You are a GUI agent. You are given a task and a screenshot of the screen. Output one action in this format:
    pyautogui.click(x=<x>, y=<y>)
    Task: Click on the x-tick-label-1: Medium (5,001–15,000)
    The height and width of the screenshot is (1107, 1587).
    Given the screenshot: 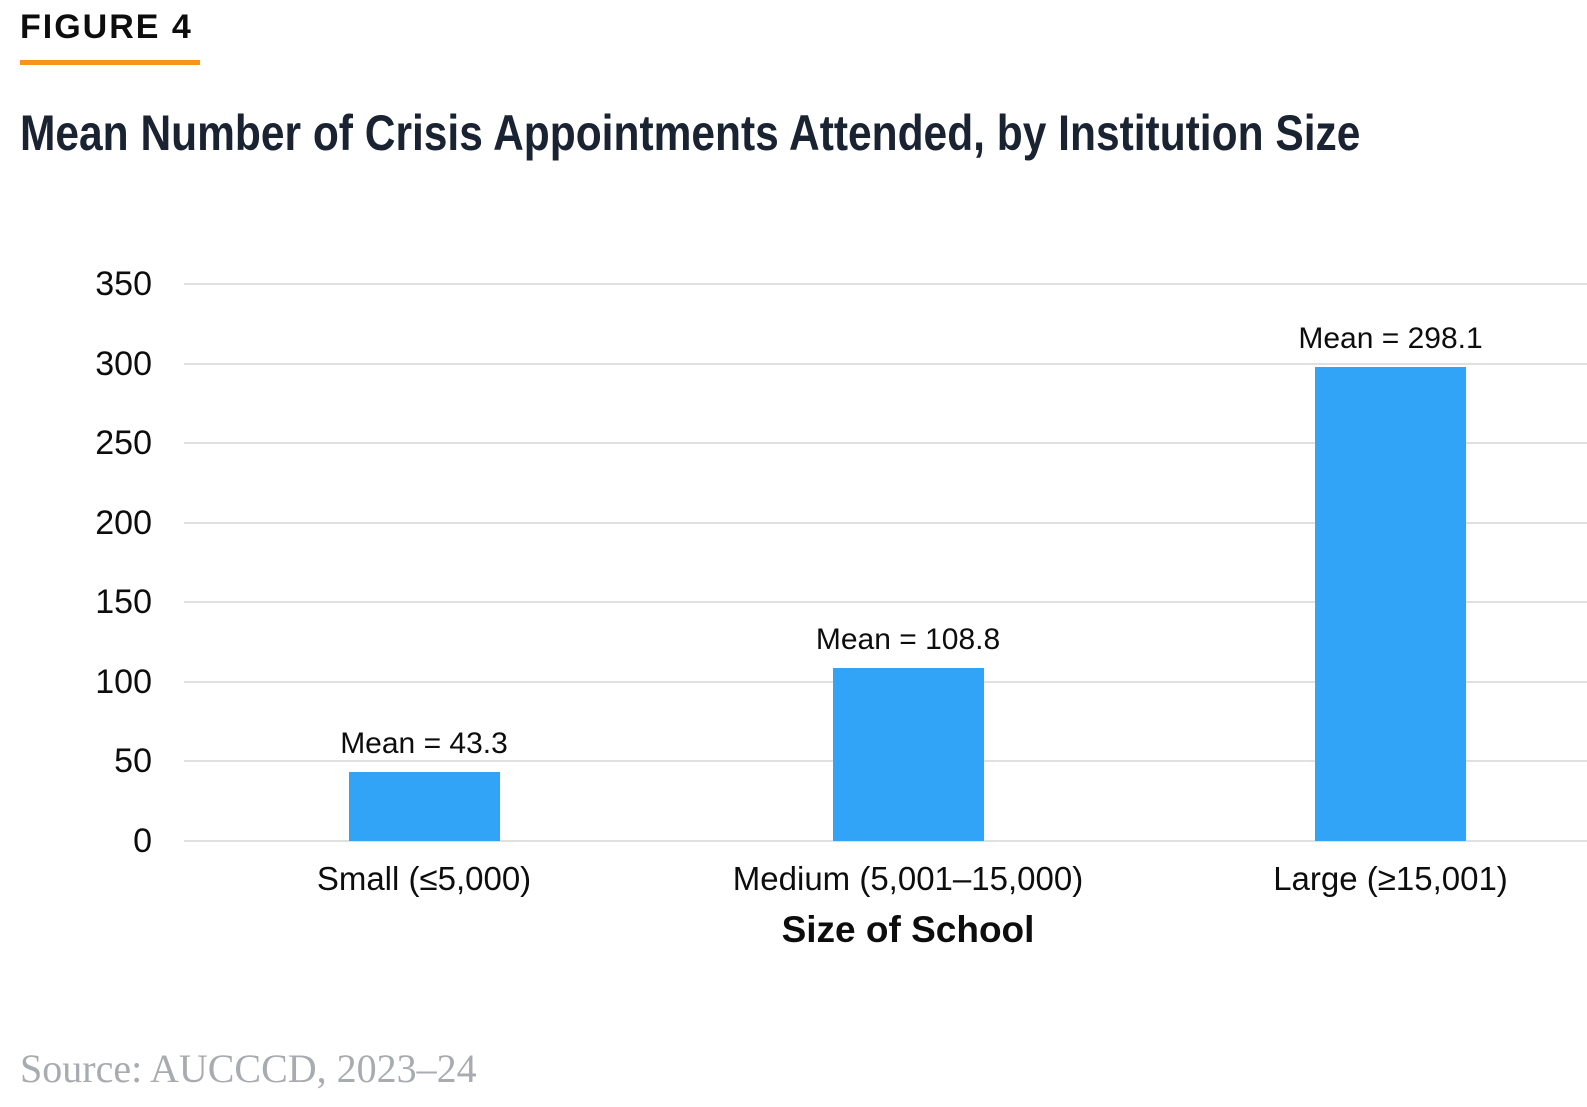 What is the action you would take?
    pyautogui.click(x=908, y=878)
    